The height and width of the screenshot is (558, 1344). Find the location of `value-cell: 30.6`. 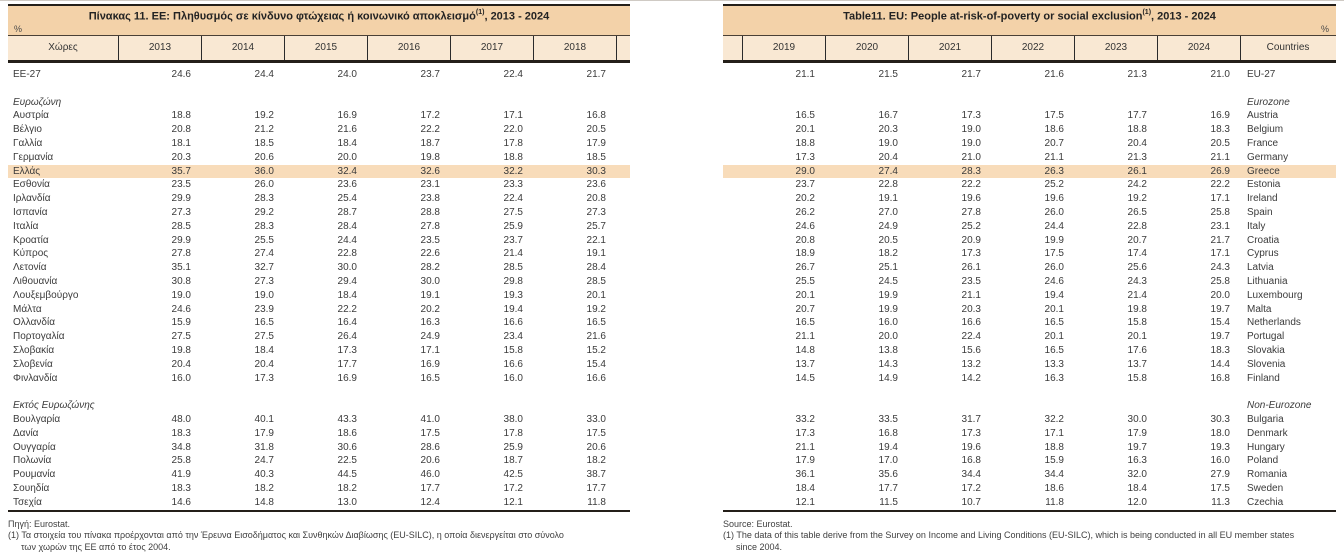

value-cell: 30.6 is located at coordinates (347, 447).